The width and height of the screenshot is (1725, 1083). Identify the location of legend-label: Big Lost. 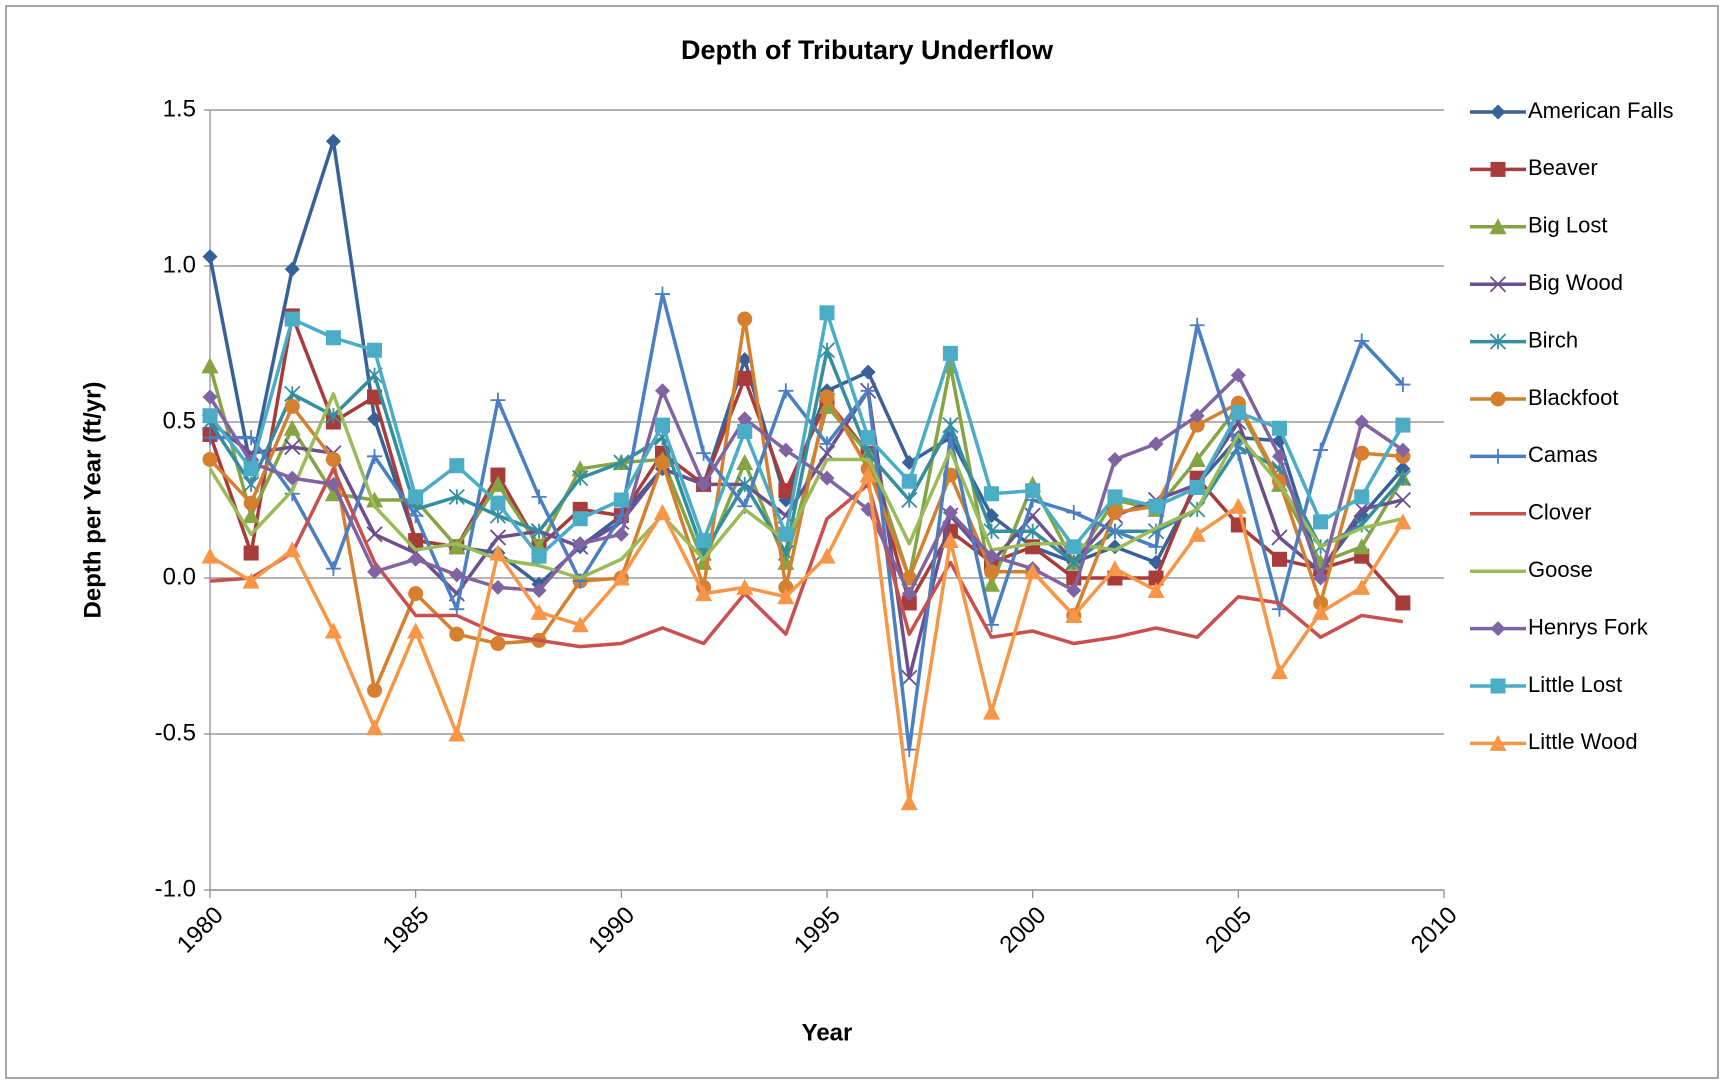
(1568, 225).